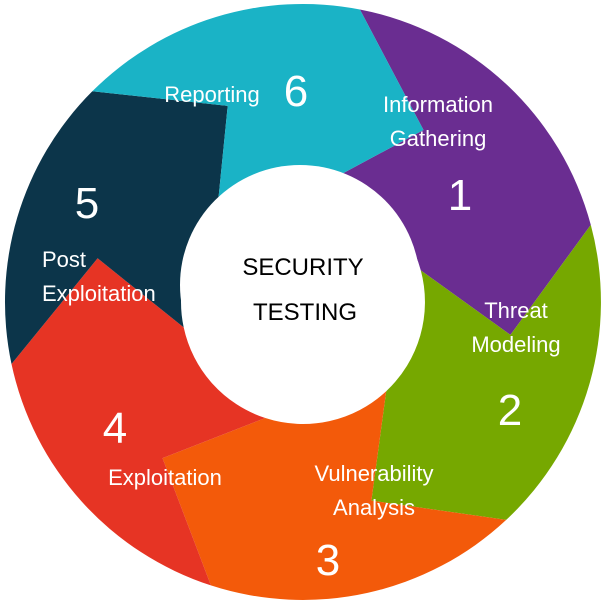  I want to click on step-1-label-line: Gathering, so click(438, 138).